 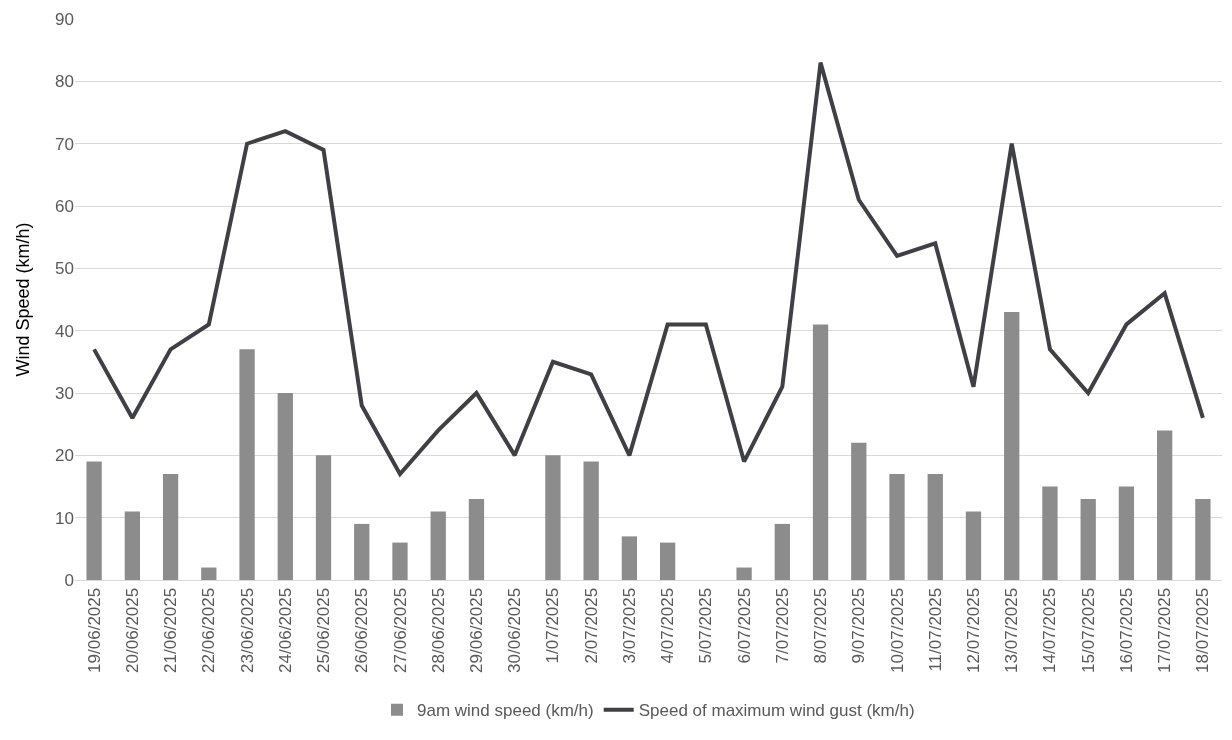 I want to click on x-tick-label: 25/06/2025, so click(x=324, y=630).